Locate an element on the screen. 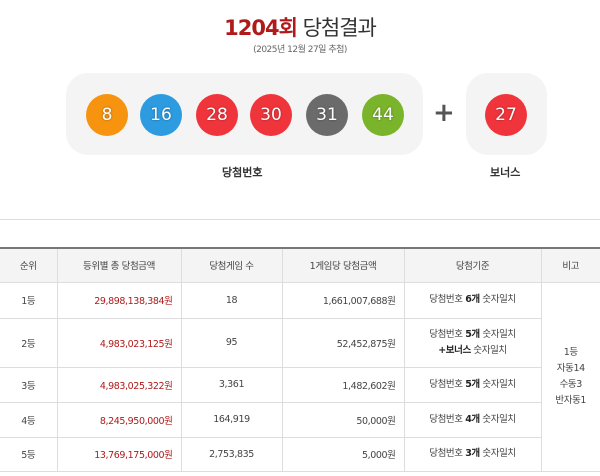  criteria-bonus: +보너스 is located at coordinates (454, 350).